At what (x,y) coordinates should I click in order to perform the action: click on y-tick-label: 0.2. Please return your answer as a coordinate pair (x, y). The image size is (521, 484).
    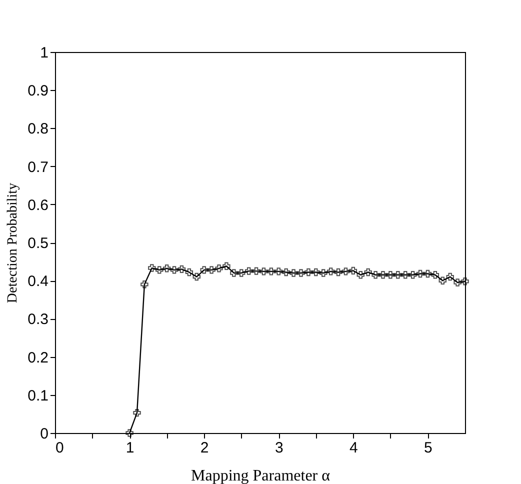
    Looking at the image, I should click on (38, 357).